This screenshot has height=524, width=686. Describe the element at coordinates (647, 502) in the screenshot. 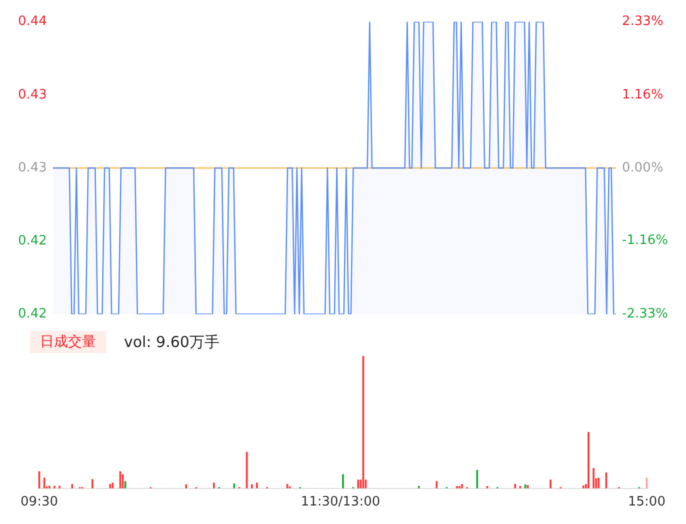

I see `x-tick-label: 15:00` at that location.